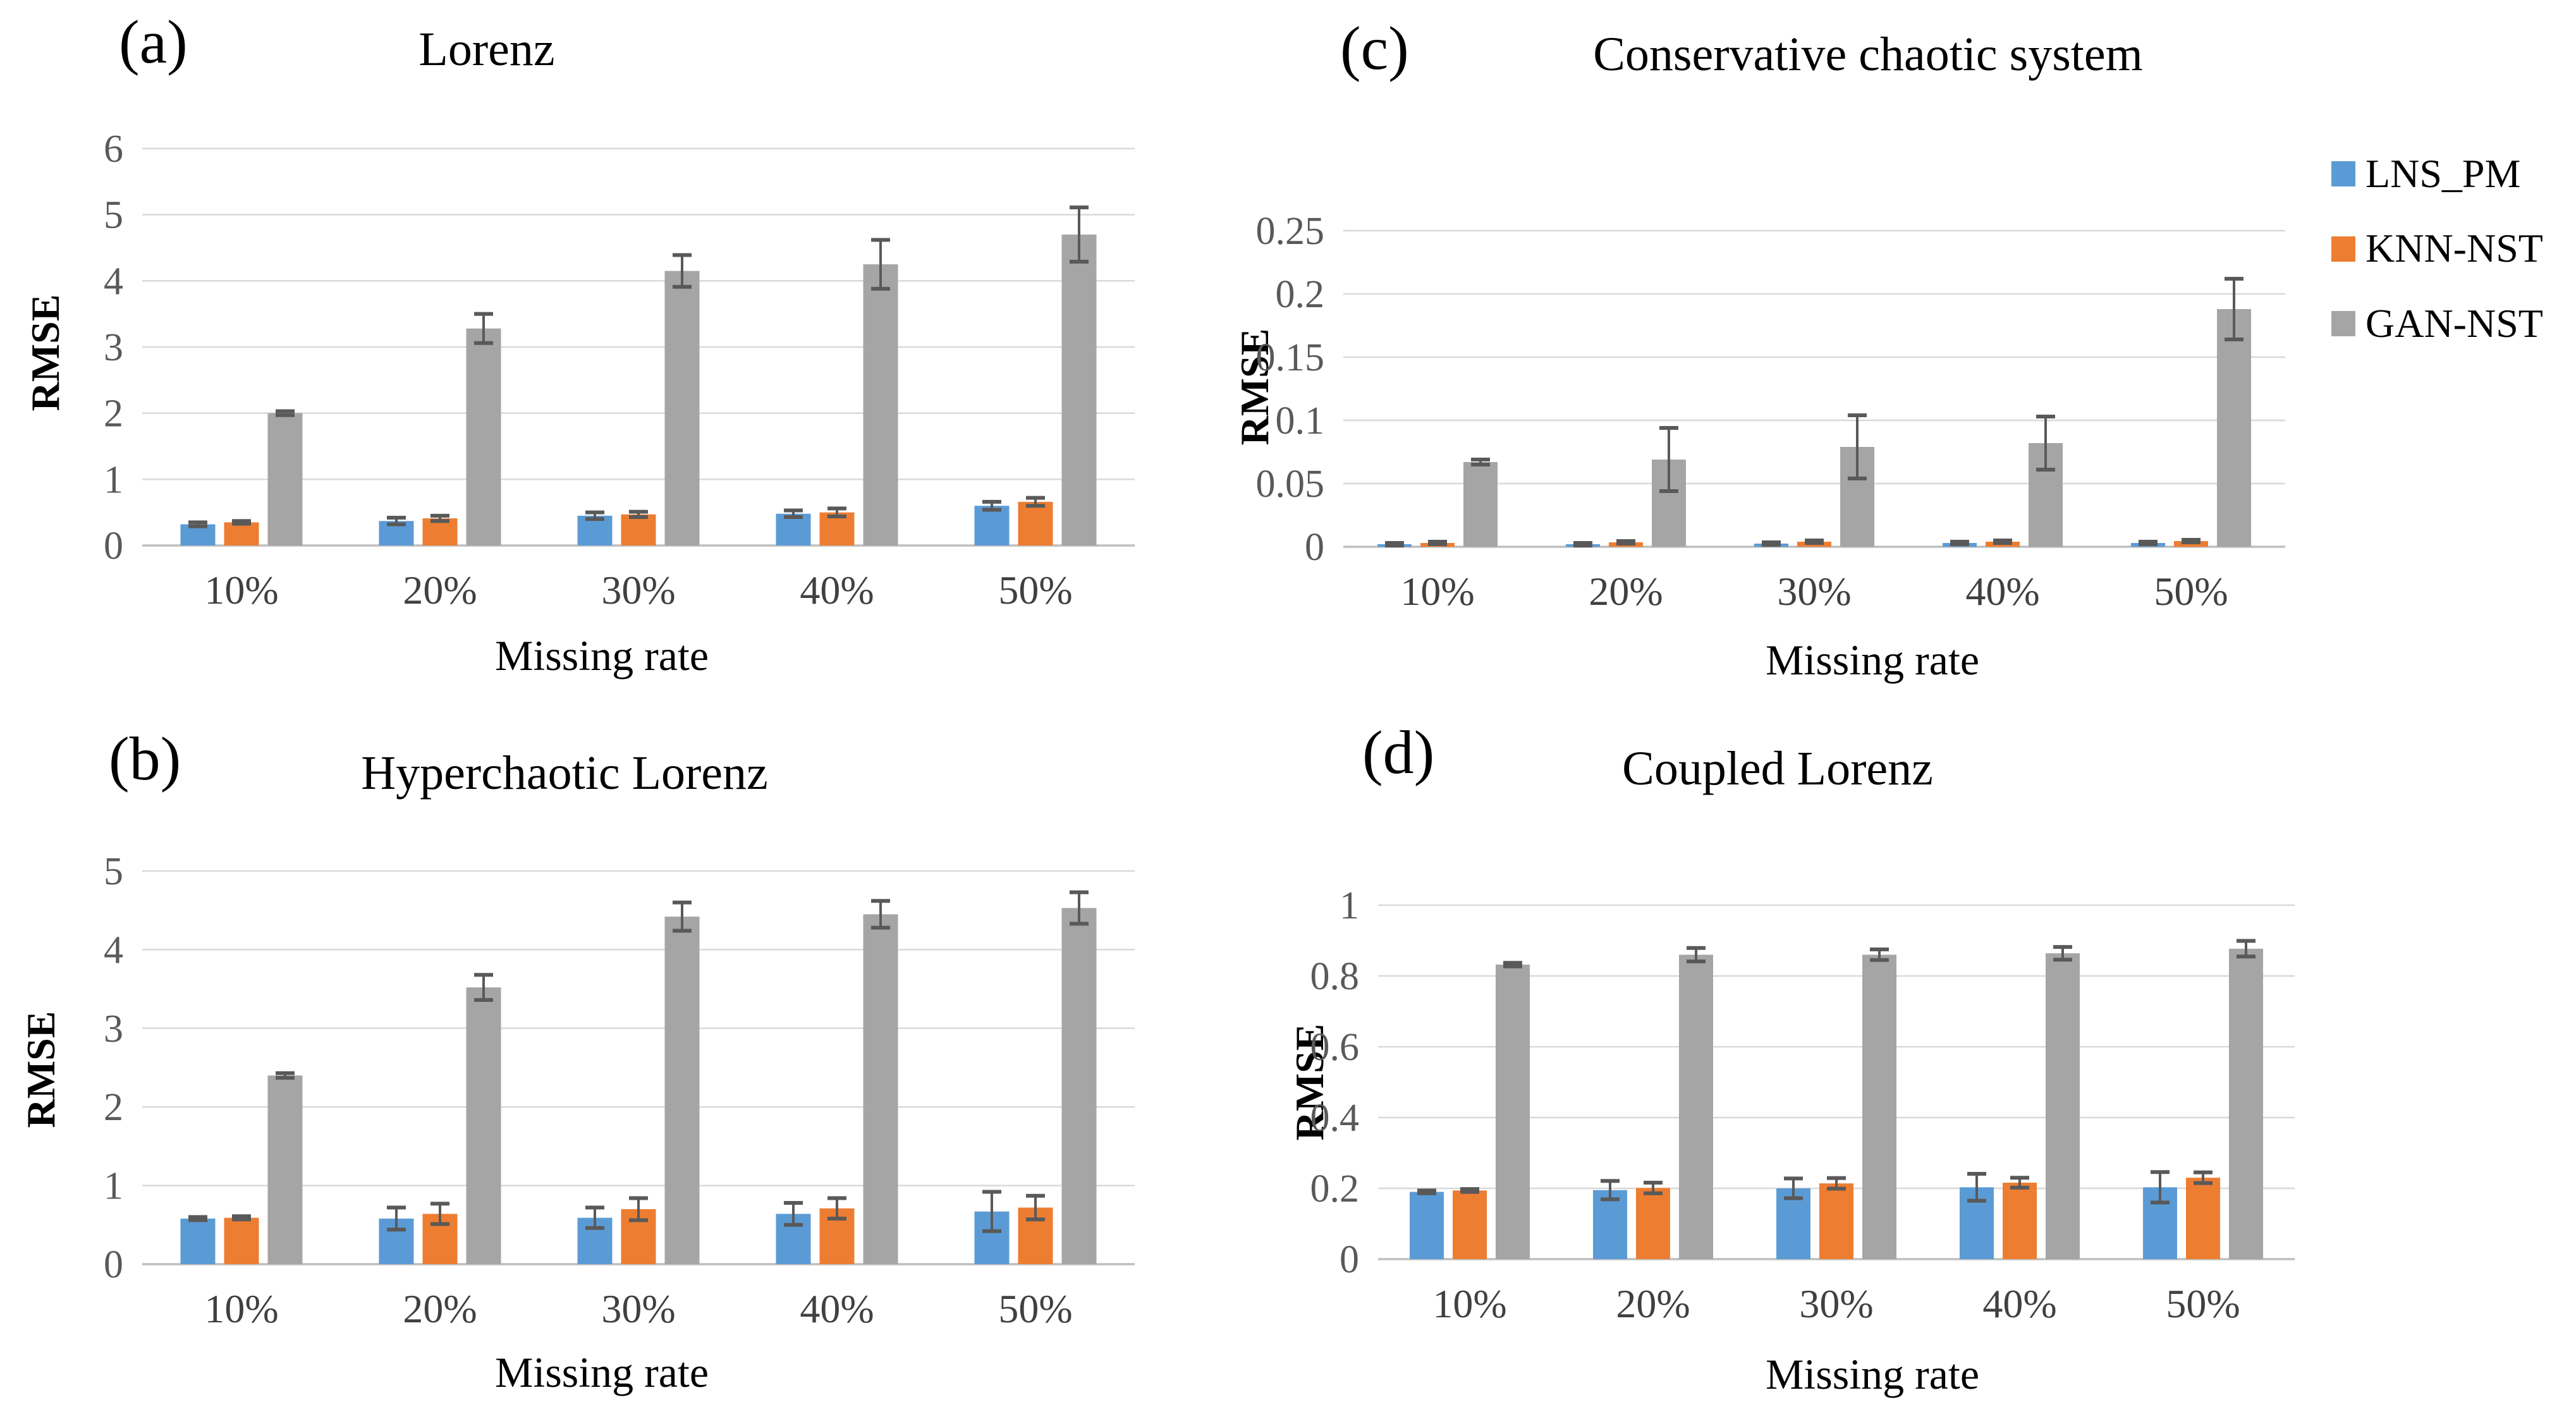  What do you see at coordinates (1770, 412) in the screenshot?
I see `bar-chart-c: 0 0.05 0.1 0.15 0.2 0.25 10% 20% 30% 40% 50%` at bounding box center [1770, 412].